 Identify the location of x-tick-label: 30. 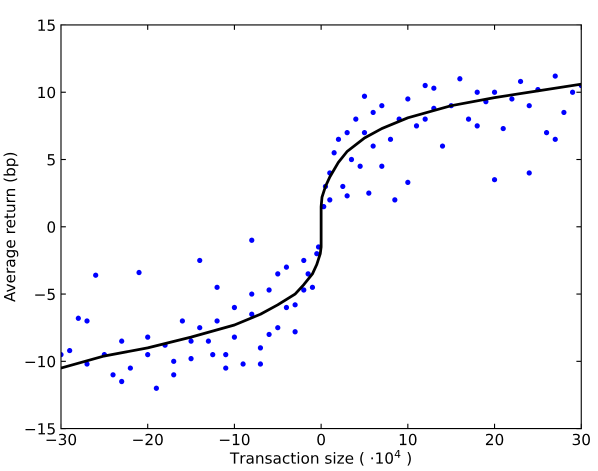
(581, 440).